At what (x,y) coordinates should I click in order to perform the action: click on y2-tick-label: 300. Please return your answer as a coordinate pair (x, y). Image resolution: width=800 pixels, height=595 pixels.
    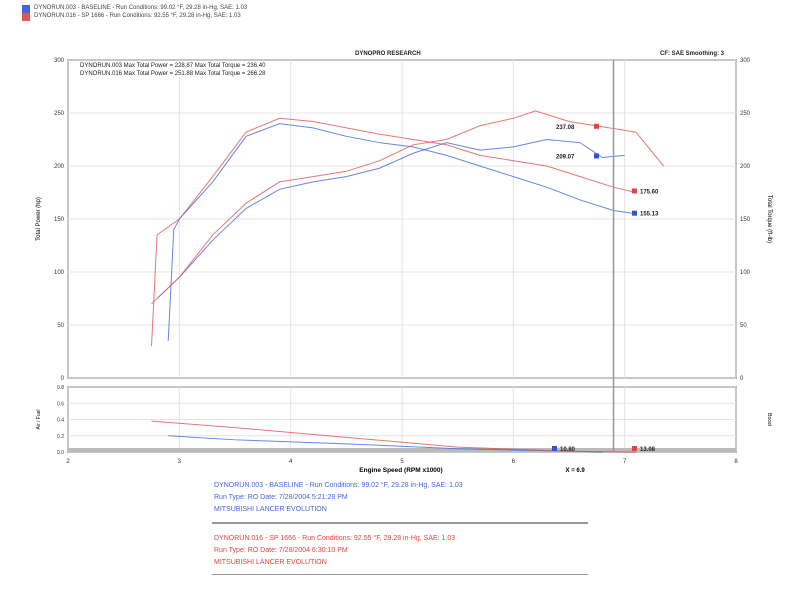
    Looking at the image, I should click on (745, 61).